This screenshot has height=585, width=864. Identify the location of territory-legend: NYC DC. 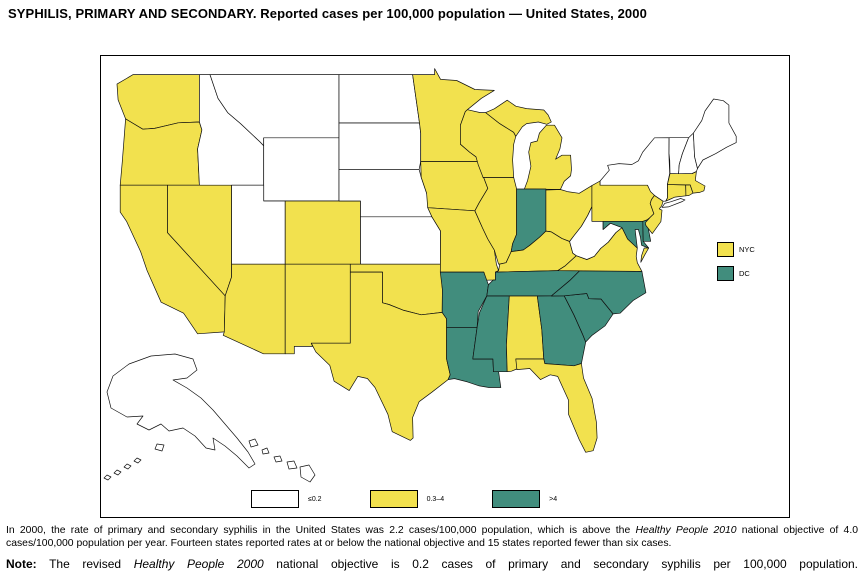
(736, 266).